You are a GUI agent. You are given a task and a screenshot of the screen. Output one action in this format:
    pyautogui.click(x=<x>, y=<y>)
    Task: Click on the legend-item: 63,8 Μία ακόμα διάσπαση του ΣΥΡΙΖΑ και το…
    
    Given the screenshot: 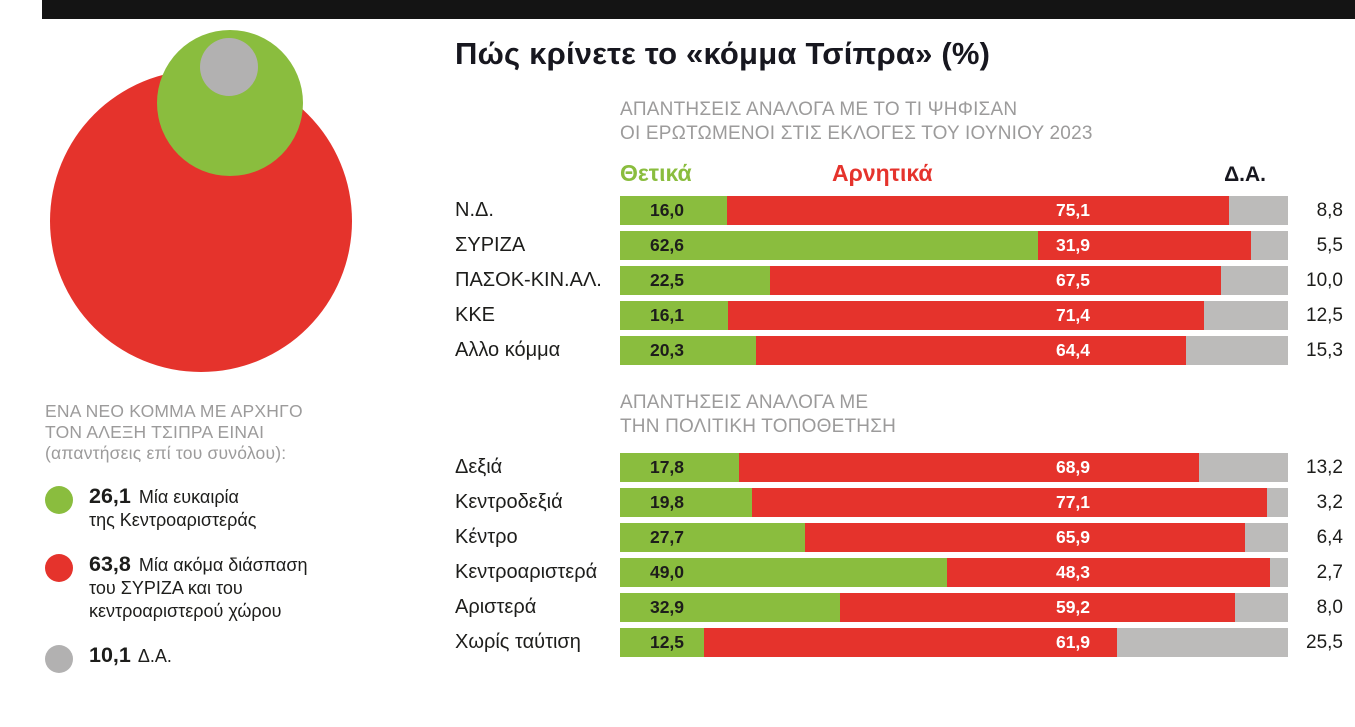 What is the action you would take?
    pyautogui.click(x=235, y=588)
    